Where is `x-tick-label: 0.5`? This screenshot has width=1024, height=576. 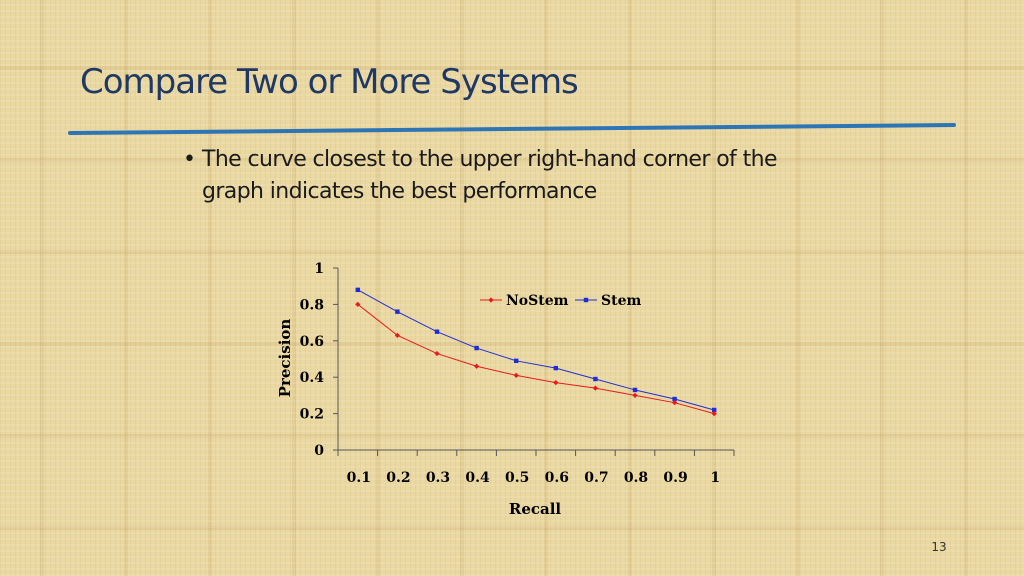 x-tick-label: 0.5 is located at coordinates (517, 478).